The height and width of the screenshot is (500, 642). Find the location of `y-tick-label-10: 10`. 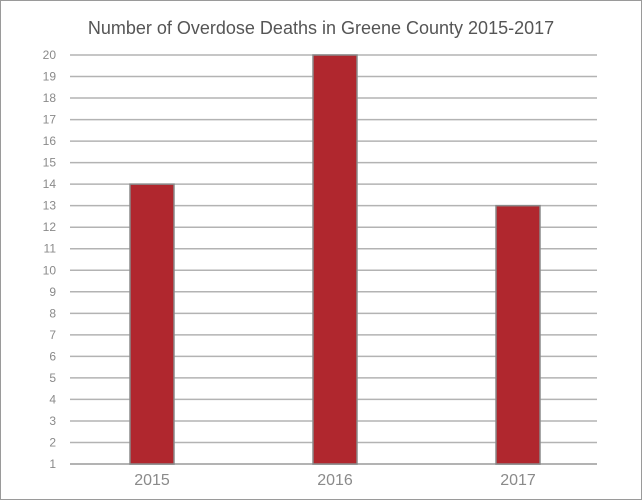

y-tick-label-10: 10 is located at coordinates (50, 270).